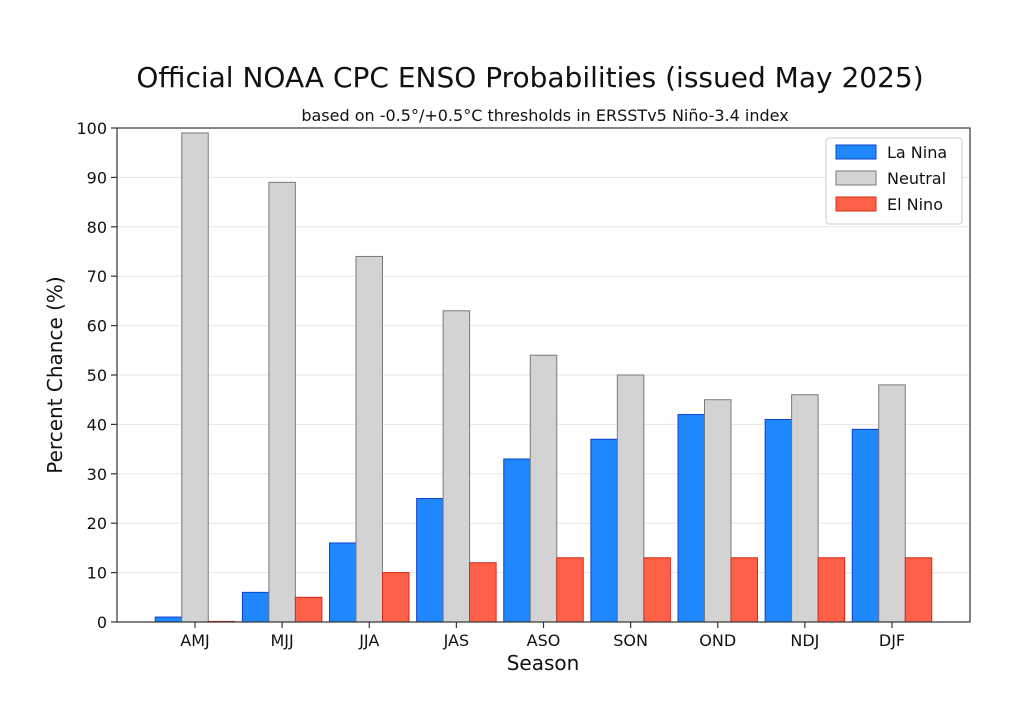 Image resolution: width=1024 pixels, height=717 pixels. What do you see at coordinates (543, 663) in the screenshot?
I see `x-axis-label: Season` at bounding box center [543, 663].